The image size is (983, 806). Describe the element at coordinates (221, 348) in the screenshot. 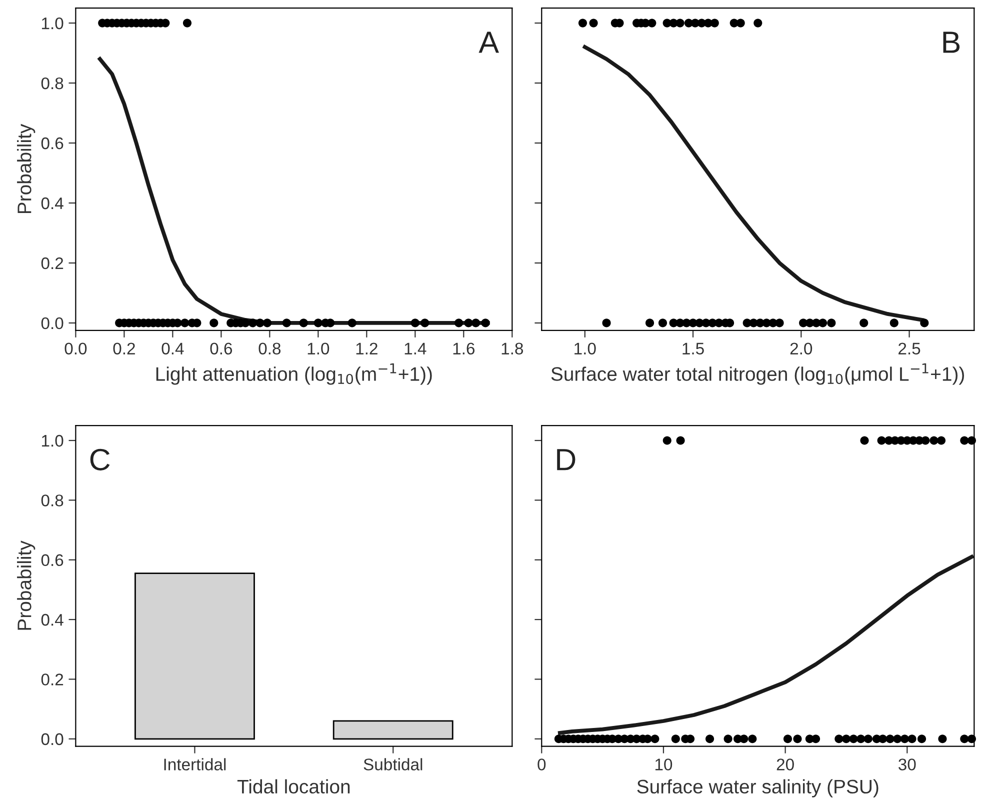

I see `x-tick-label: 0.6` at that location.